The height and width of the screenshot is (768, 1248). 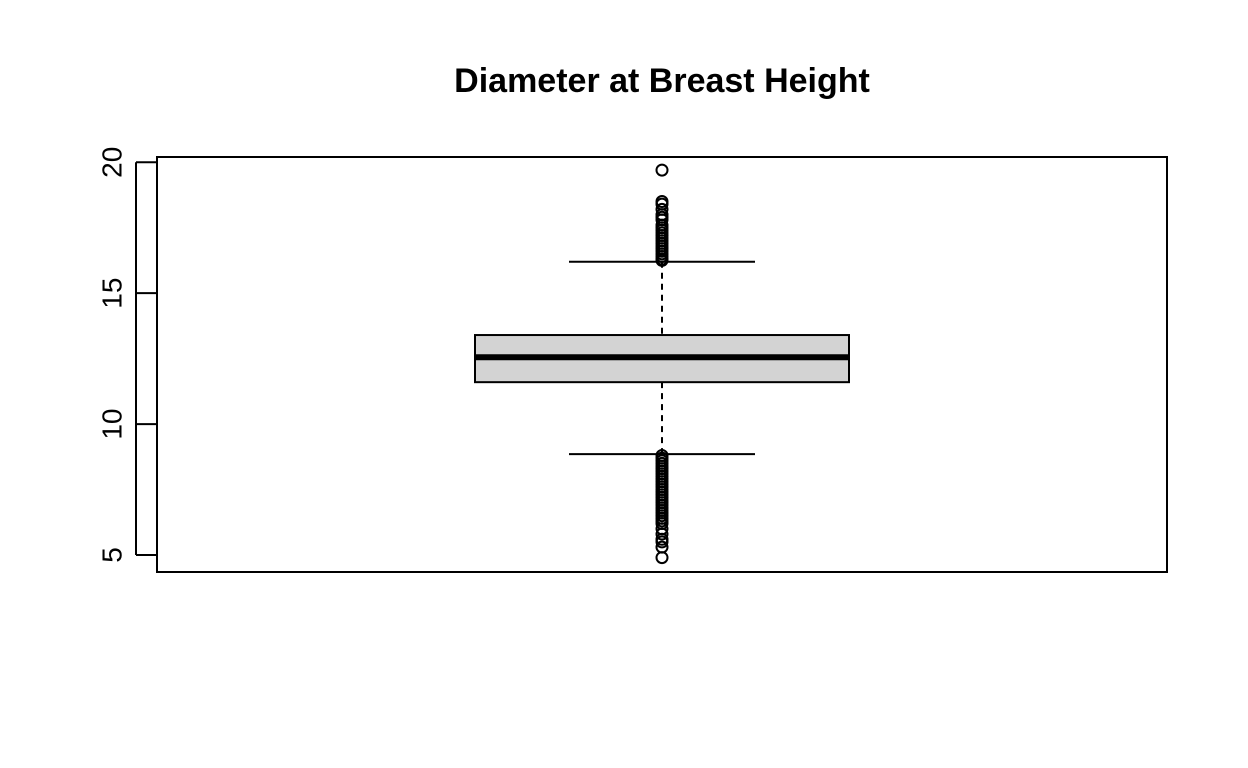 What do you see at coordinates (662, 81) in the screenshot?
I see `chart-title: Diameter at Breast Height` at bounding box center [662, 81].